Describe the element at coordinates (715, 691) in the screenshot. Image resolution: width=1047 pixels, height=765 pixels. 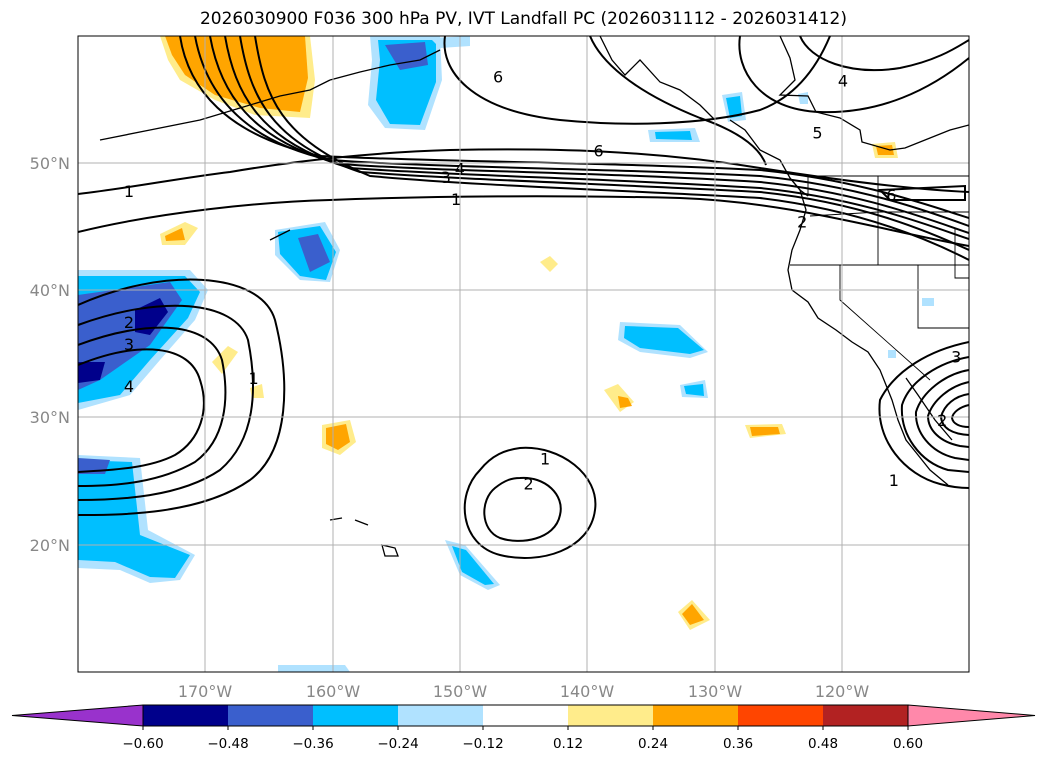
I see `lon-label: 130°W` at that location.